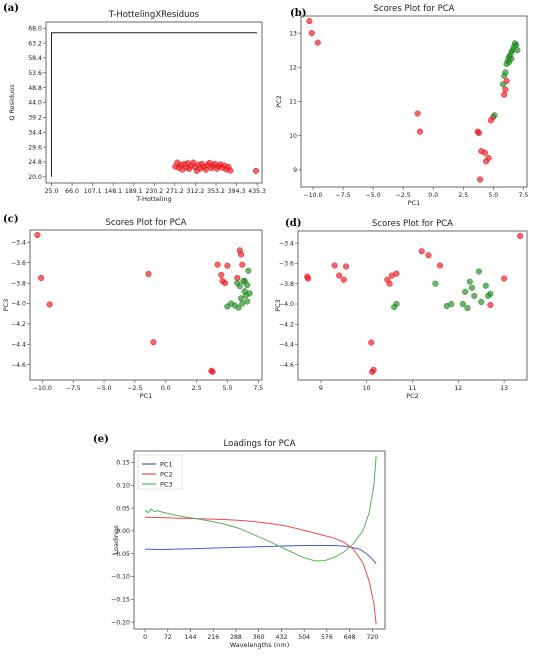  What do you see at coordinates (175, 191) in the screenshot?
I see `x-tick-label-a: 271.2` at bounding box center [175, 191].